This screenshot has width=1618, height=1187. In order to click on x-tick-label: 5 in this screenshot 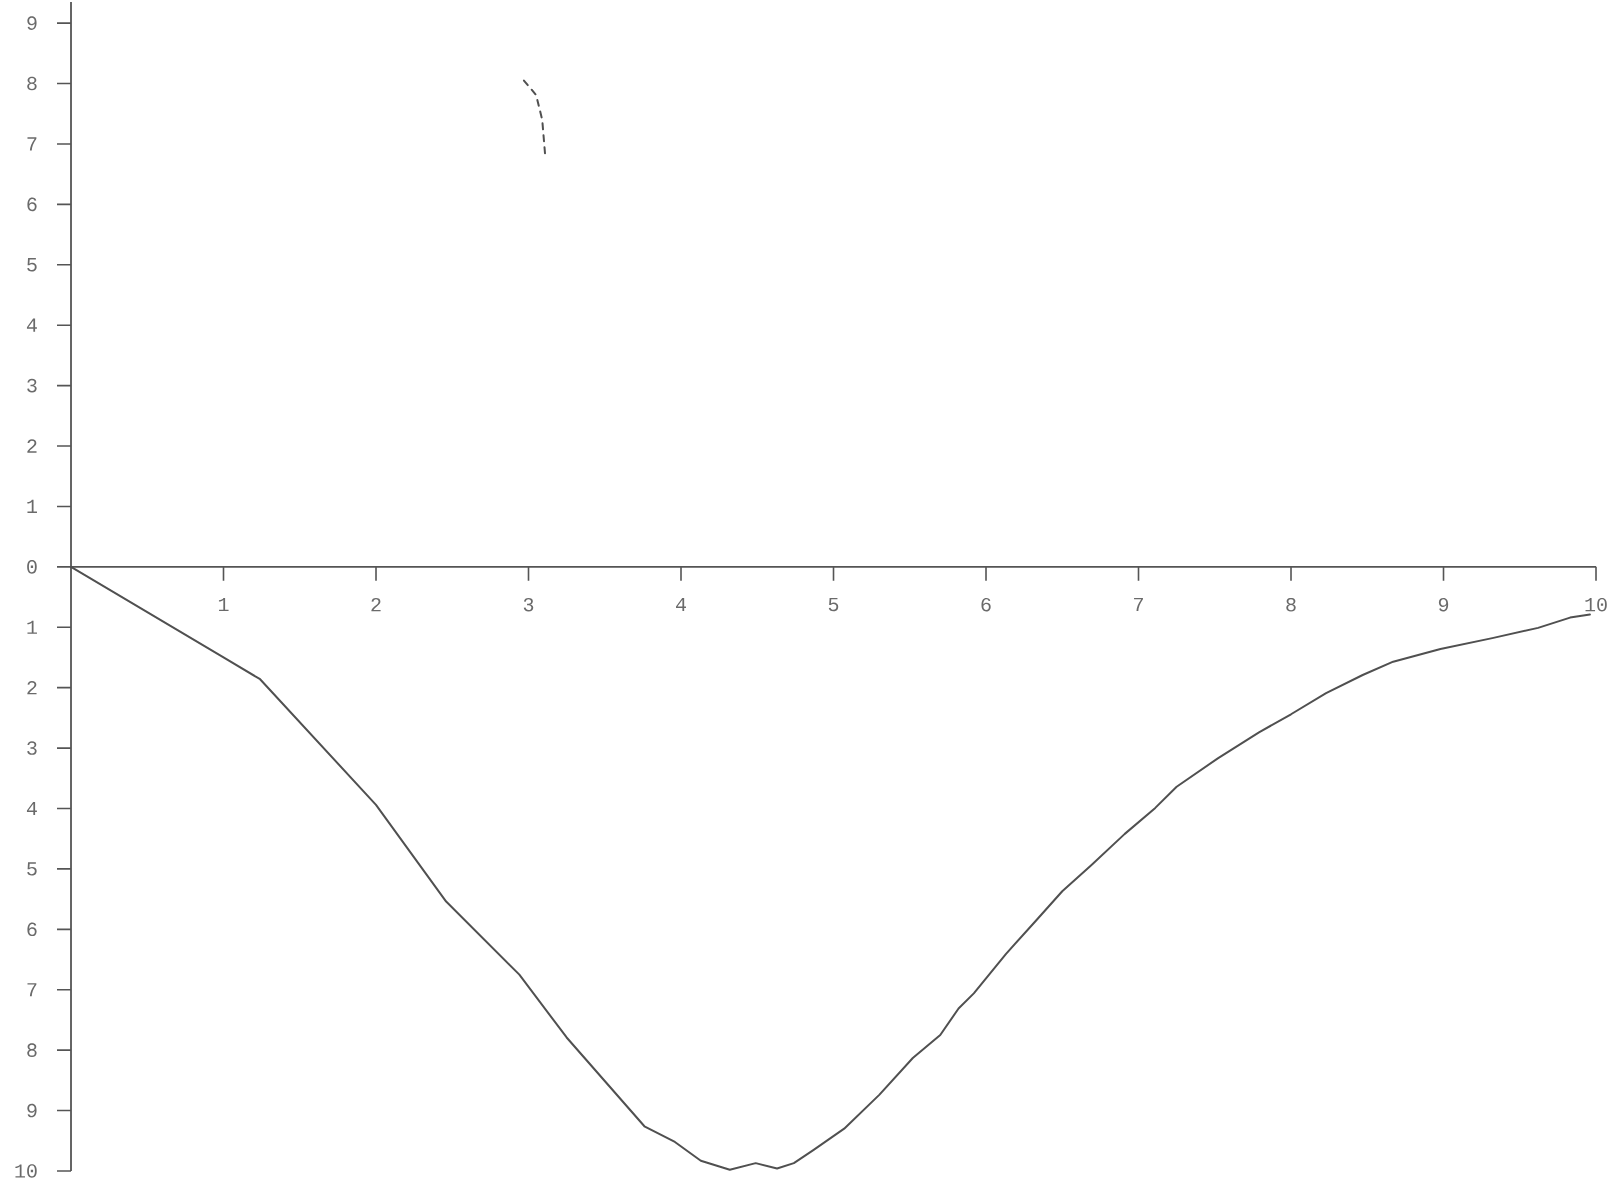, I will do `click(833, 604)`.